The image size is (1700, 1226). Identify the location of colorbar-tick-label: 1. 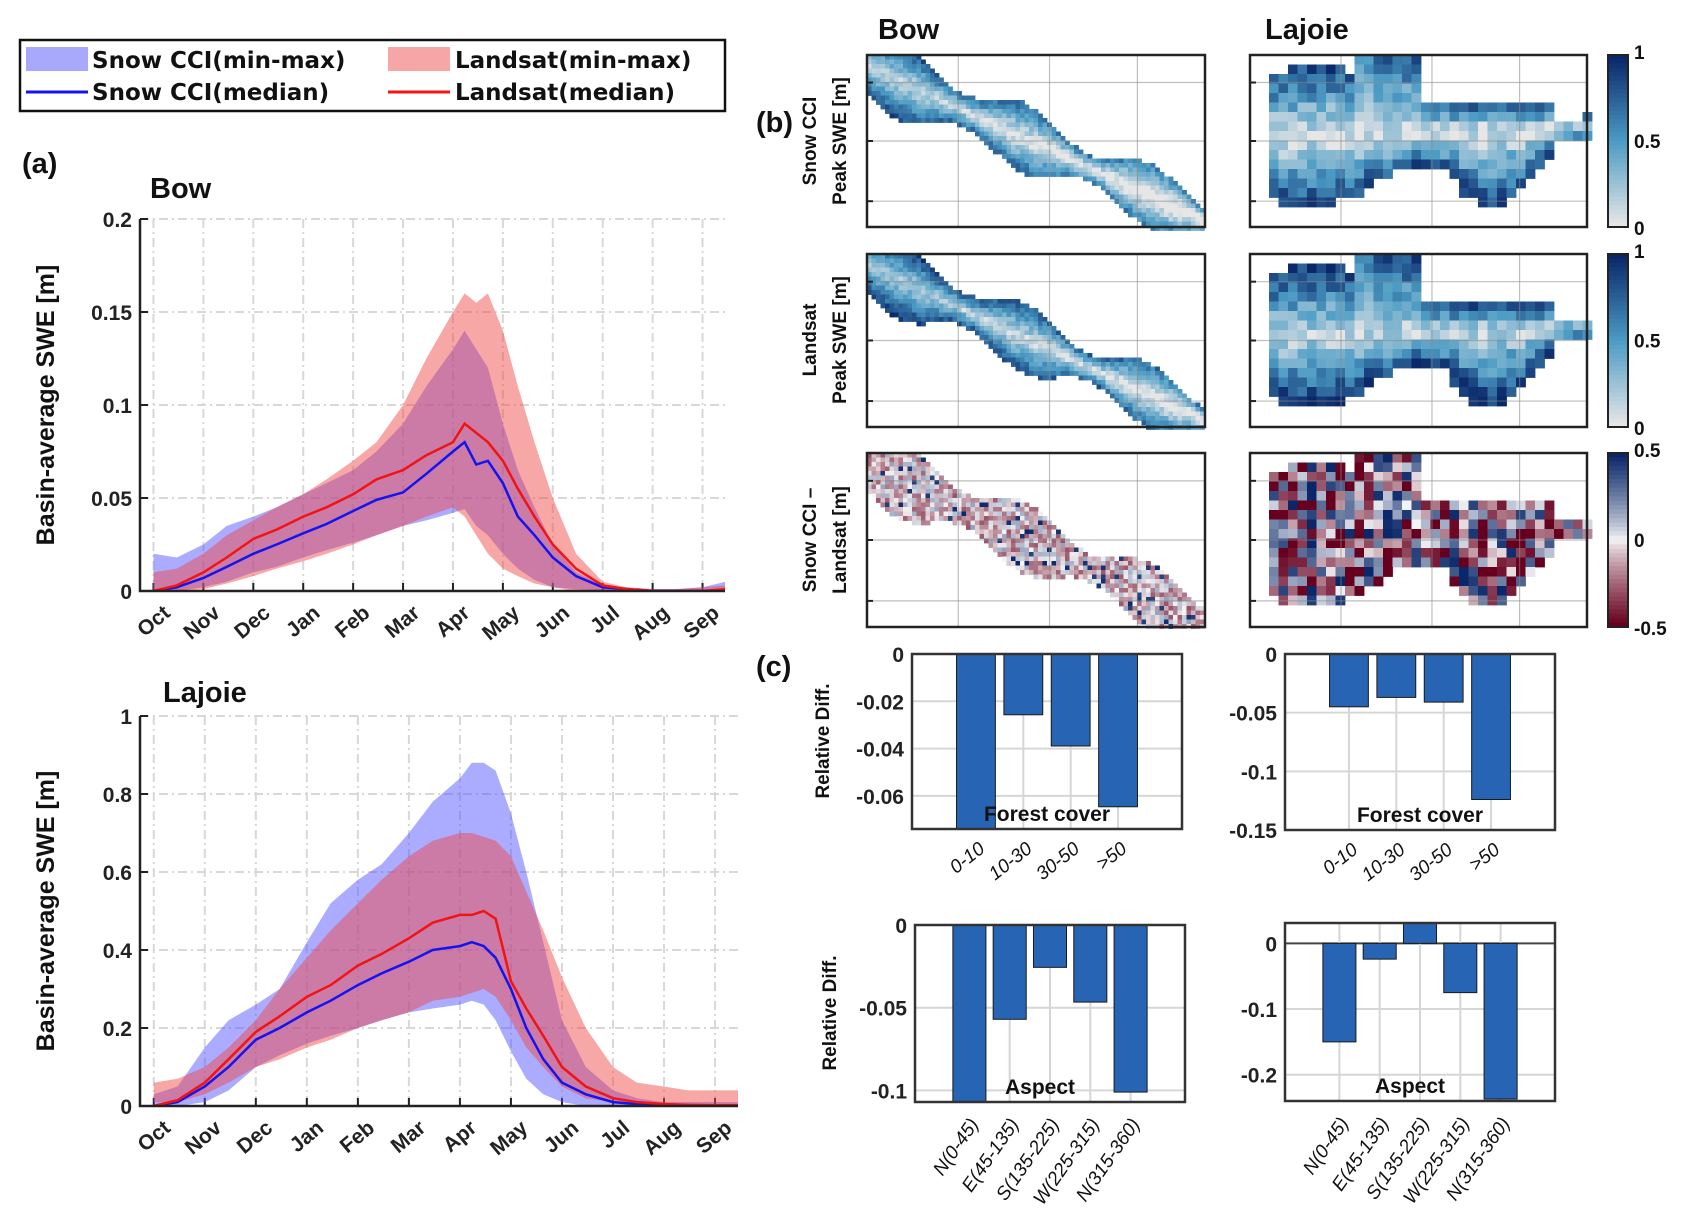
(1639, 252).